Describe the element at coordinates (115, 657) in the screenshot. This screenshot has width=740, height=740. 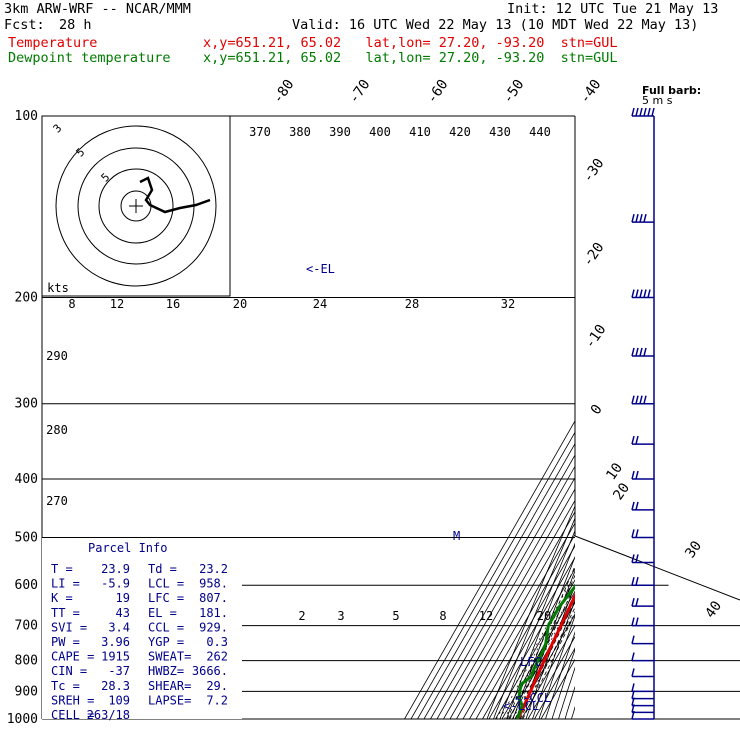
I see `parcel-info-value: 1915` at that location.